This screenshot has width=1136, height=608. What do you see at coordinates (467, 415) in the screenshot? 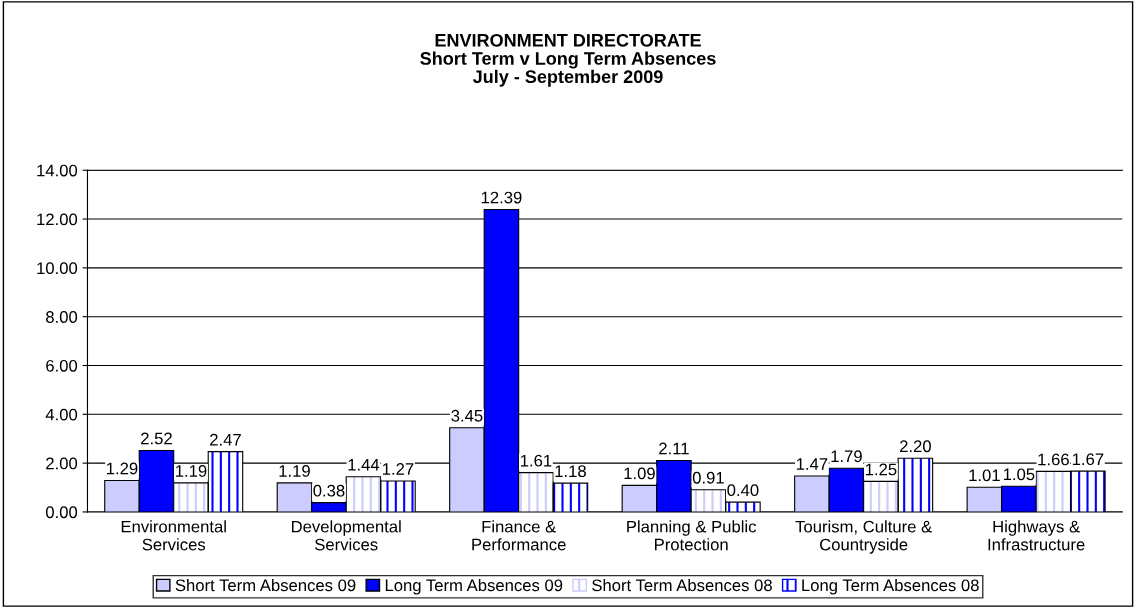
I see `data-label: 3.45` at bounding box center [467, 415].